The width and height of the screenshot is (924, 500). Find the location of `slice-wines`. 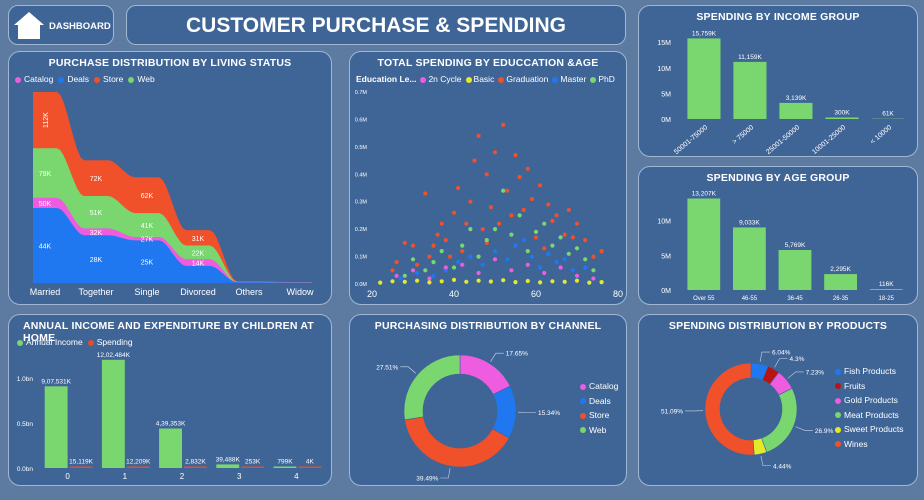

slice-wines is located at coordinates (729, 409).